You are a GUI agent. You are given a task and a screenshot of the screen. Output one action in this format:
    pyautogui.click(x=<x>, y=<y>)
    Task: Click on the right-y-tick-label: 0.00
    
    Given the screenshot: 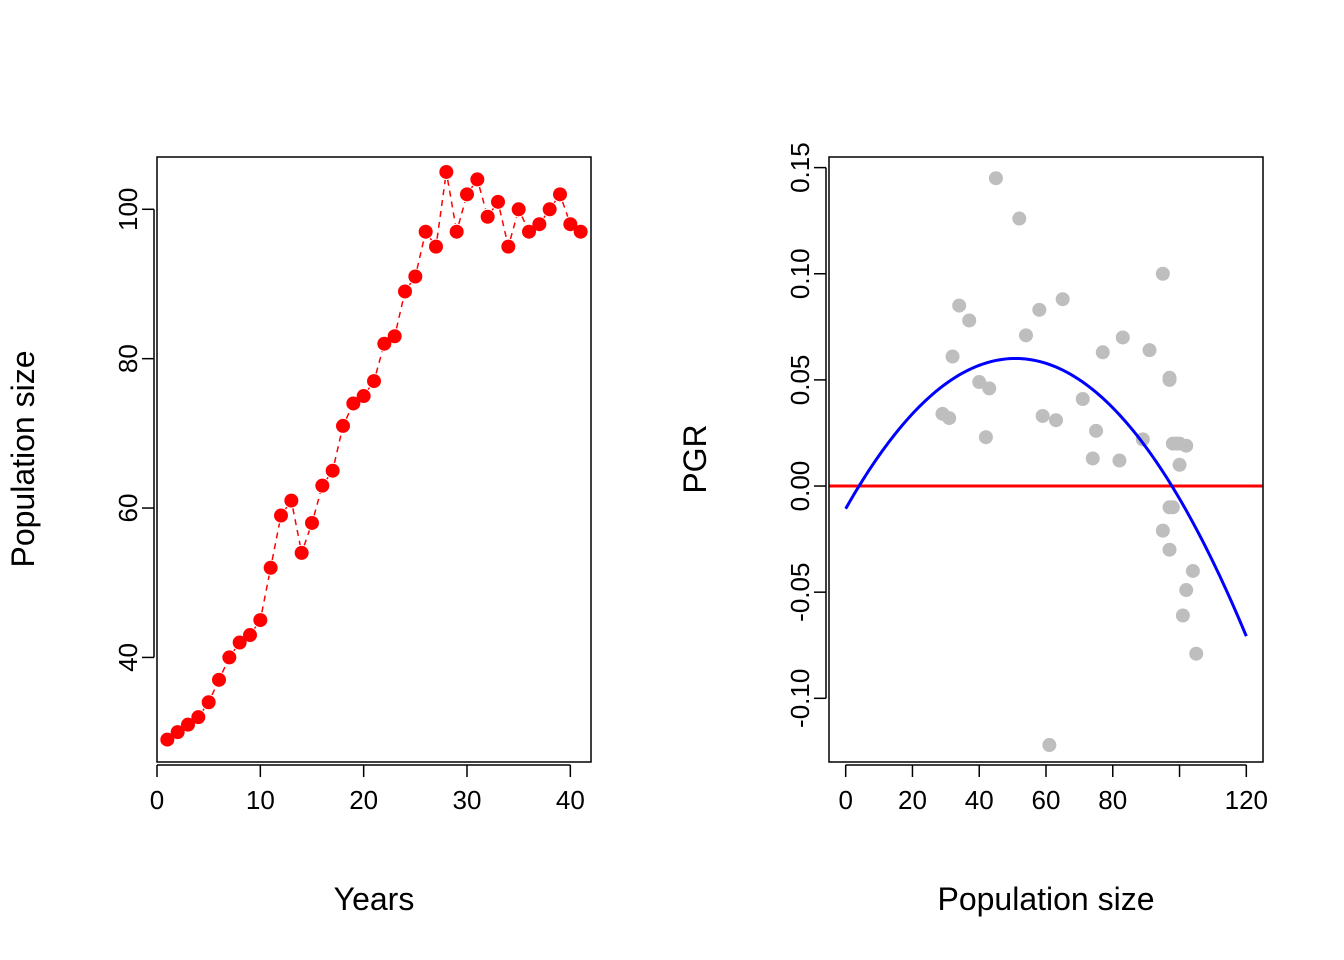 What is the action you would take?
    pyautogui.click(x=800, y=486)
    